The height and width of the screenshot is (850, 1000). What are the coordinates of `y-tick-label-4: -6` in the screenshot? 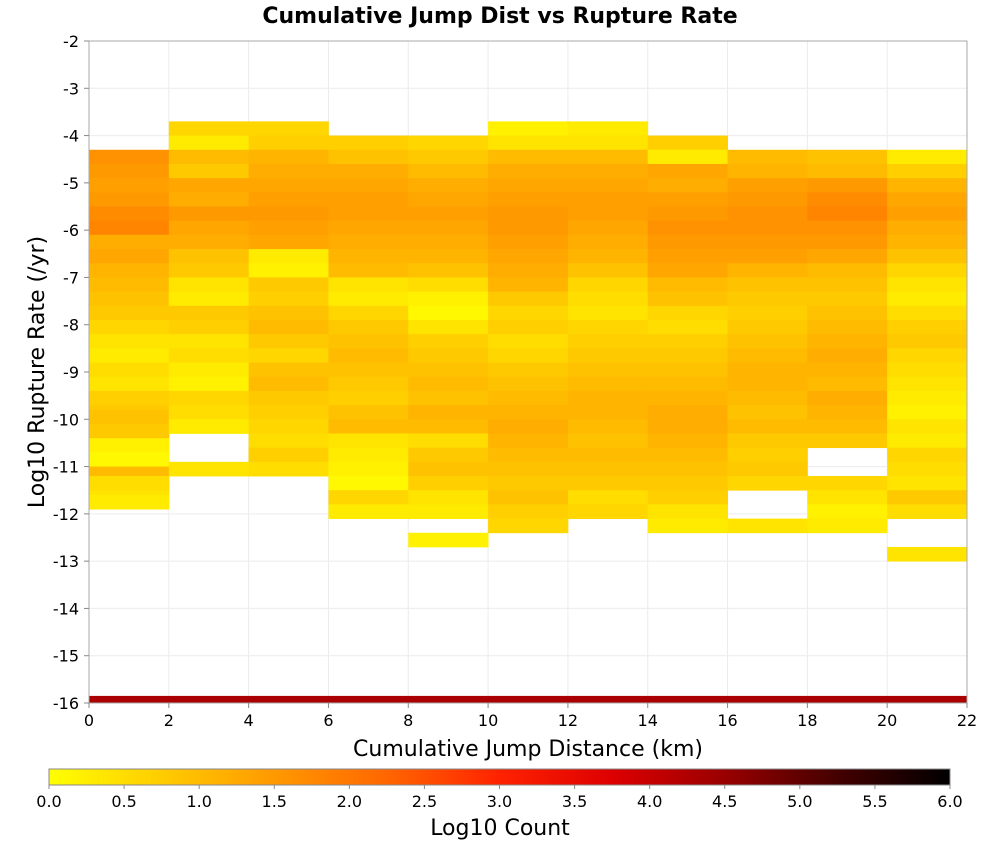 It's located at (71, 230).